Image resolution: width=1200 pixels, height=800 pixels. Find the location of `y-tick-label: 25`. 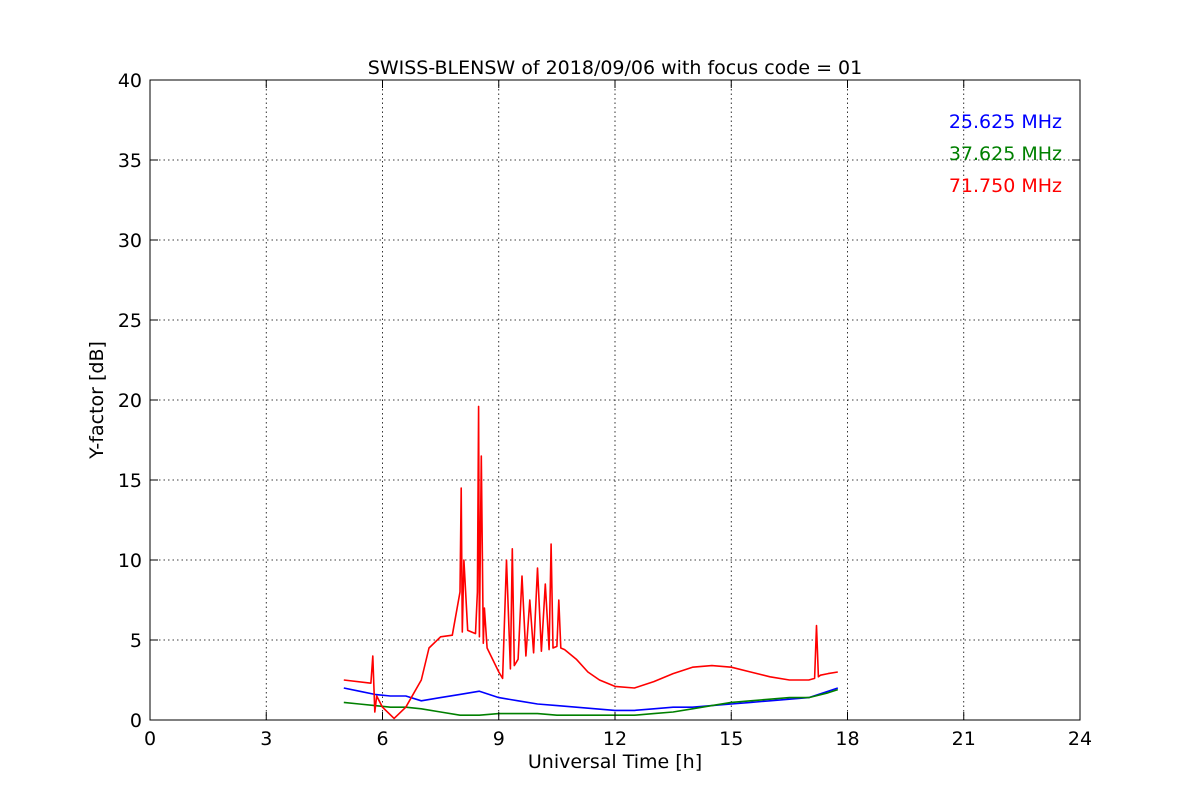

y-tick-label: 25 is located at coordinates (130, 321).